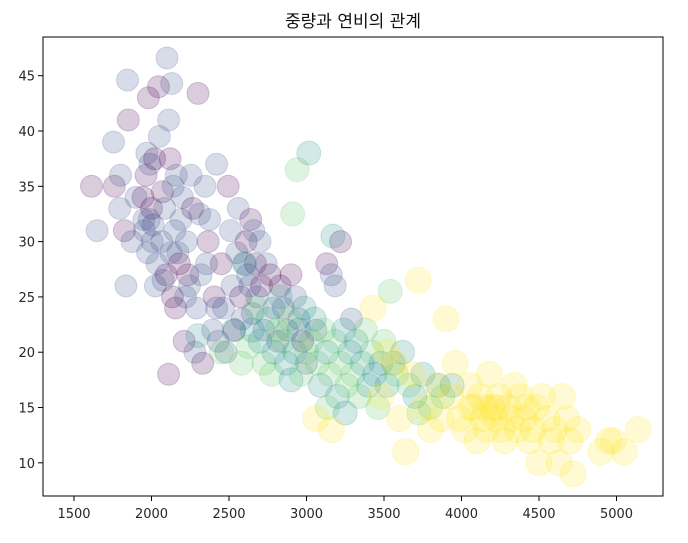  I want to click on x-tick-label: 2000, so click(151, 514).